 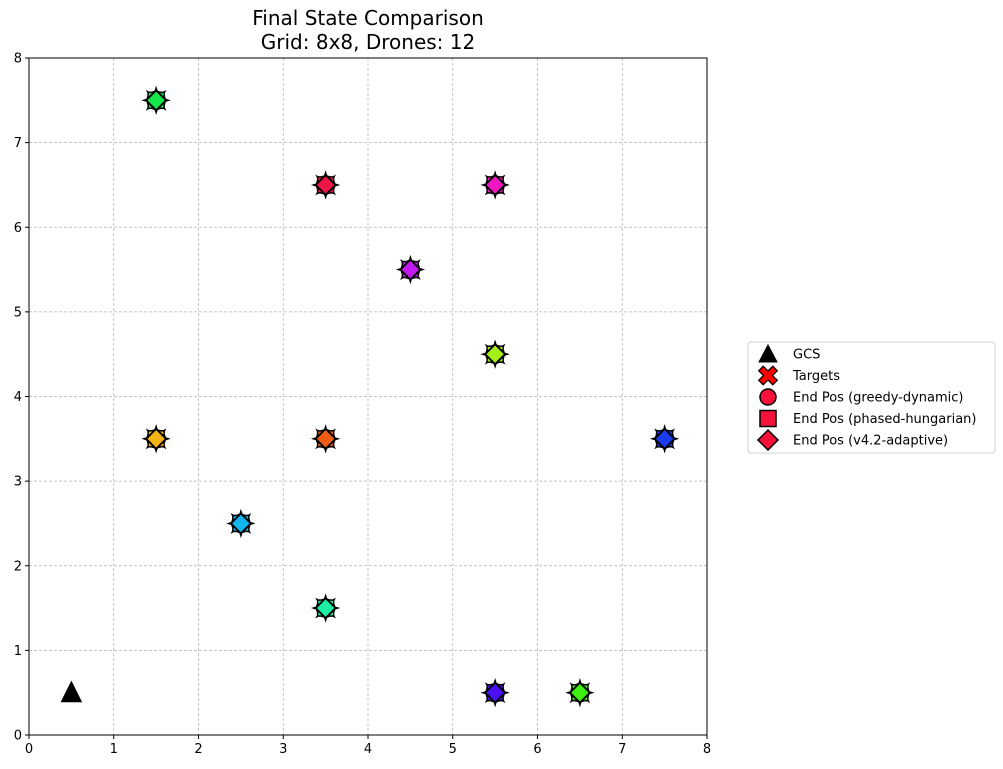 I want to click on y-tick-label: 7, so click(x=18, y=143).